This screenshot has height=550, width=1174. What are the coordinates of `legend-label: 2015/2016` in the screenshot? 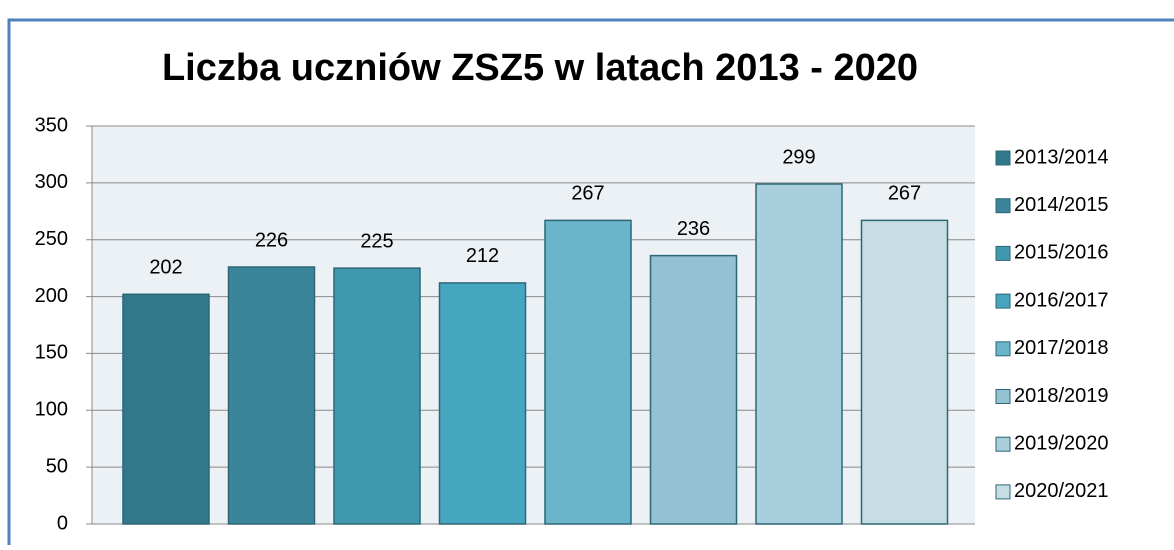 It's located at (1061, 253).